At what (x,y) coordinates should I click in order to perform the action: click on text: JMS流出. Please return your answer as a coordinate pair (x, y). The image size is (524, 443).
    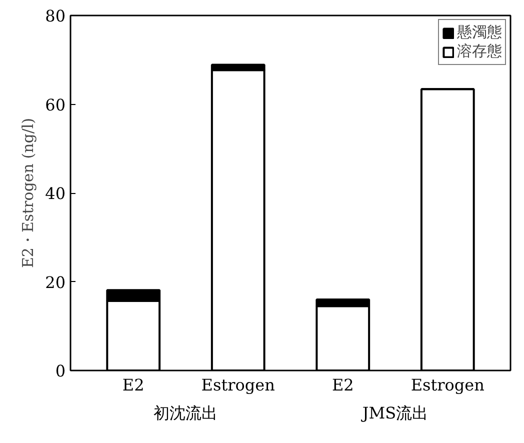
    Looking at the image, I should click on (394, 413).